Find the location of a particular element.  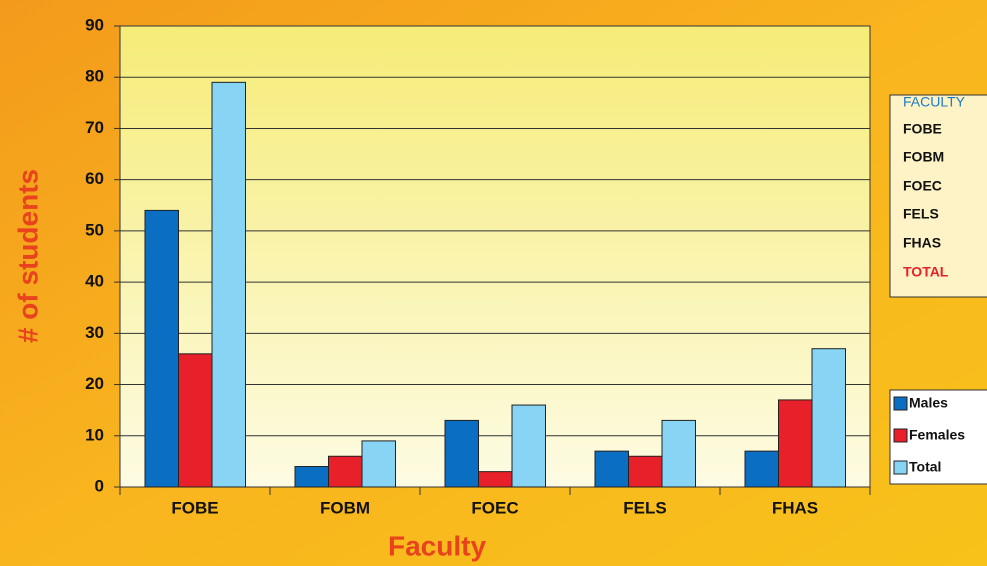

y-tick-label: 30 is located at coordinates (94, 332).